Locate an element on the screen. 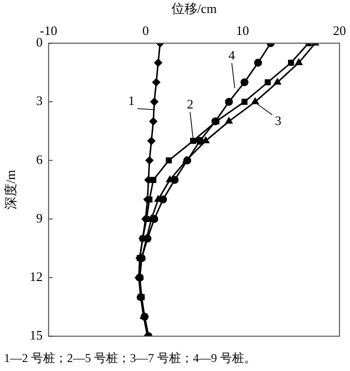 Image resolution: width=350 pixels, height=371 pixels. x-tick-label: 0 is located at coordinates (145, 30).